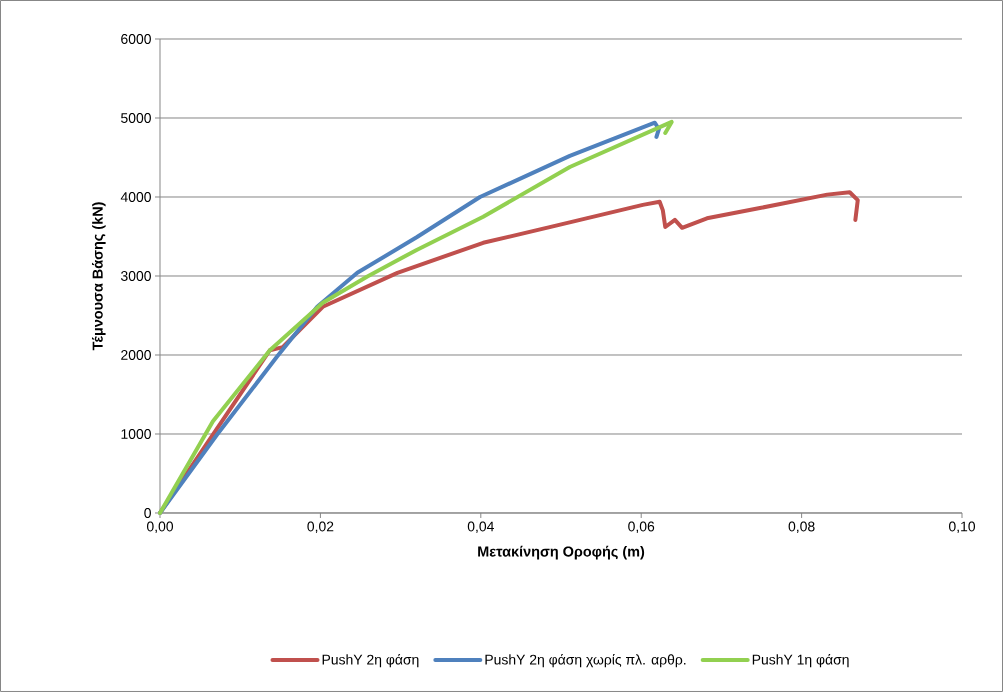  What do you see at coordinates (585, 660) in the screenshot?
I see `legend-label: PushY 2η φάση χωρίς πλ. αρθρ.` at bounding box center [585, 660].